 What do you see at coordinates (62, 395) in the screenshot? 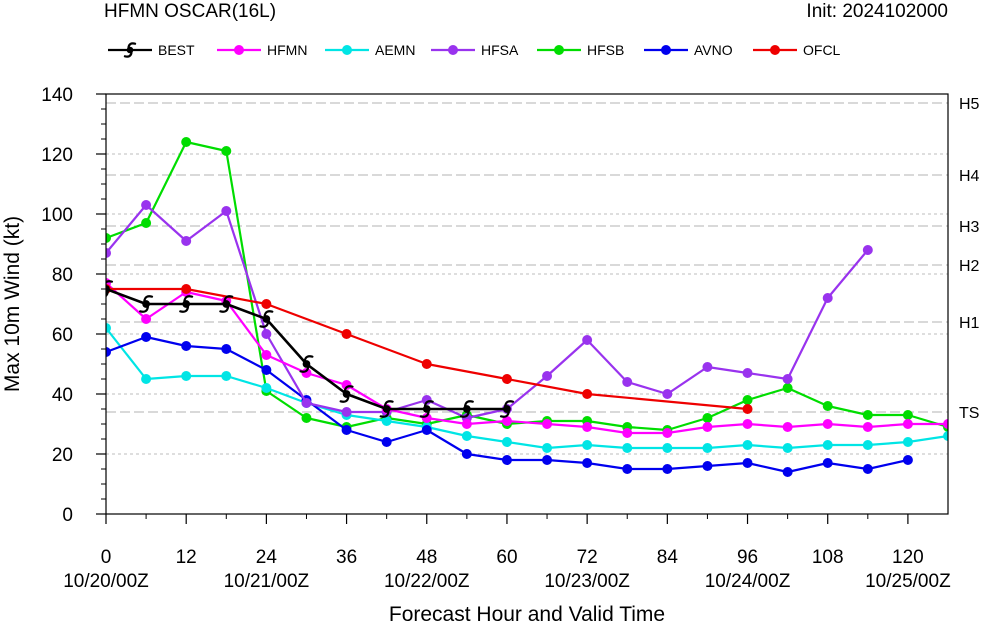
I see `y-tick-label: 40` at bounding box center [62, 395].